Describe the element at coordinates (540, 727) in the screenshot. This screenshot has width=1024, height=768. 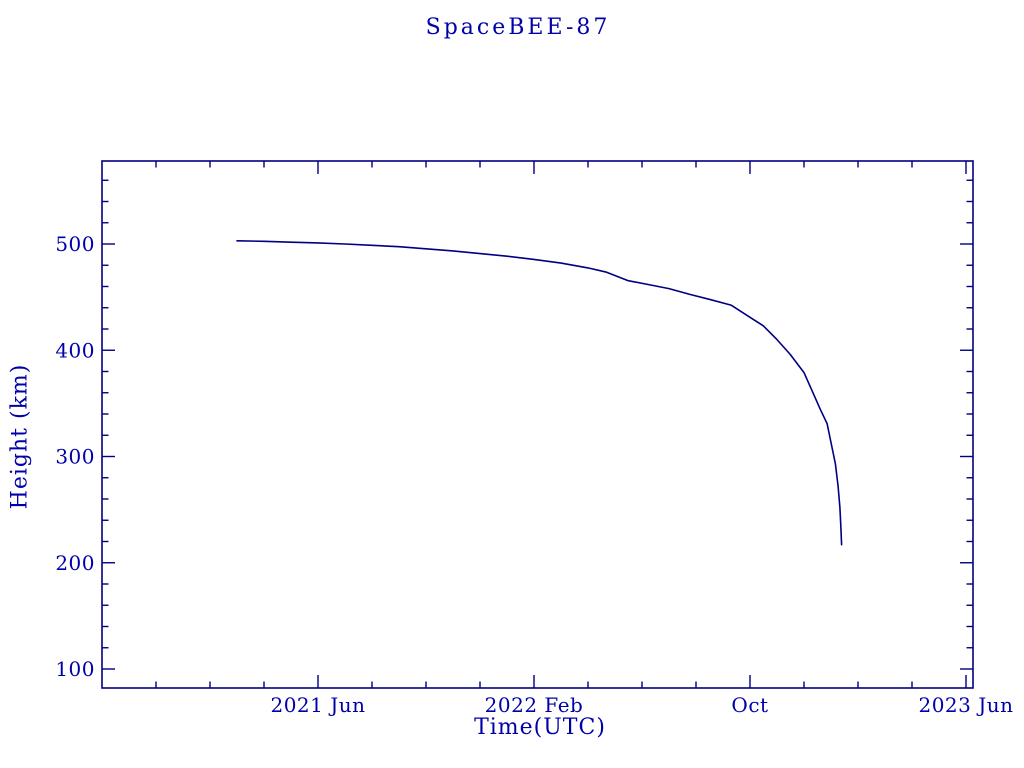
I see `x-axis-label: Time(UTC)` at that location.